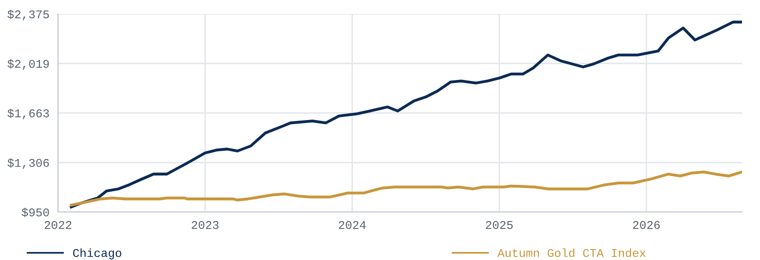  What do you see at coordinates (28, 64) in the screenshot?
I see `y-tick-label: $2,019` at bounding box center [28, 64].